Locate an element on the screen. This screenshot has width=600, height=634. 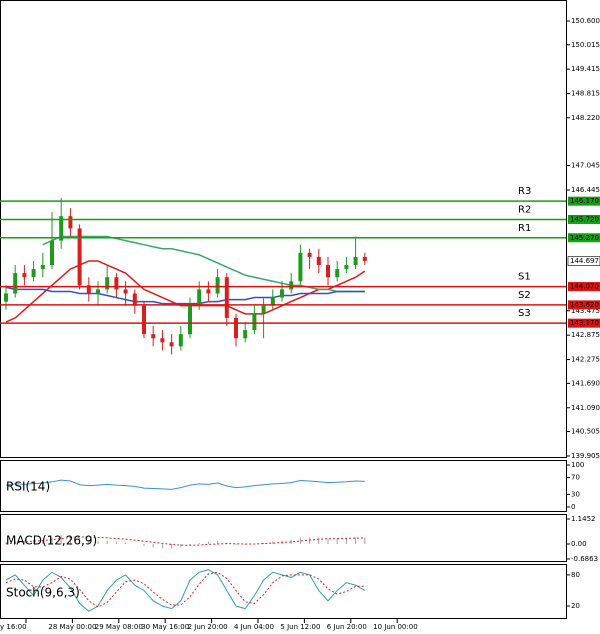
level-price-label: 145.720 is located at coordinates (584, 219).